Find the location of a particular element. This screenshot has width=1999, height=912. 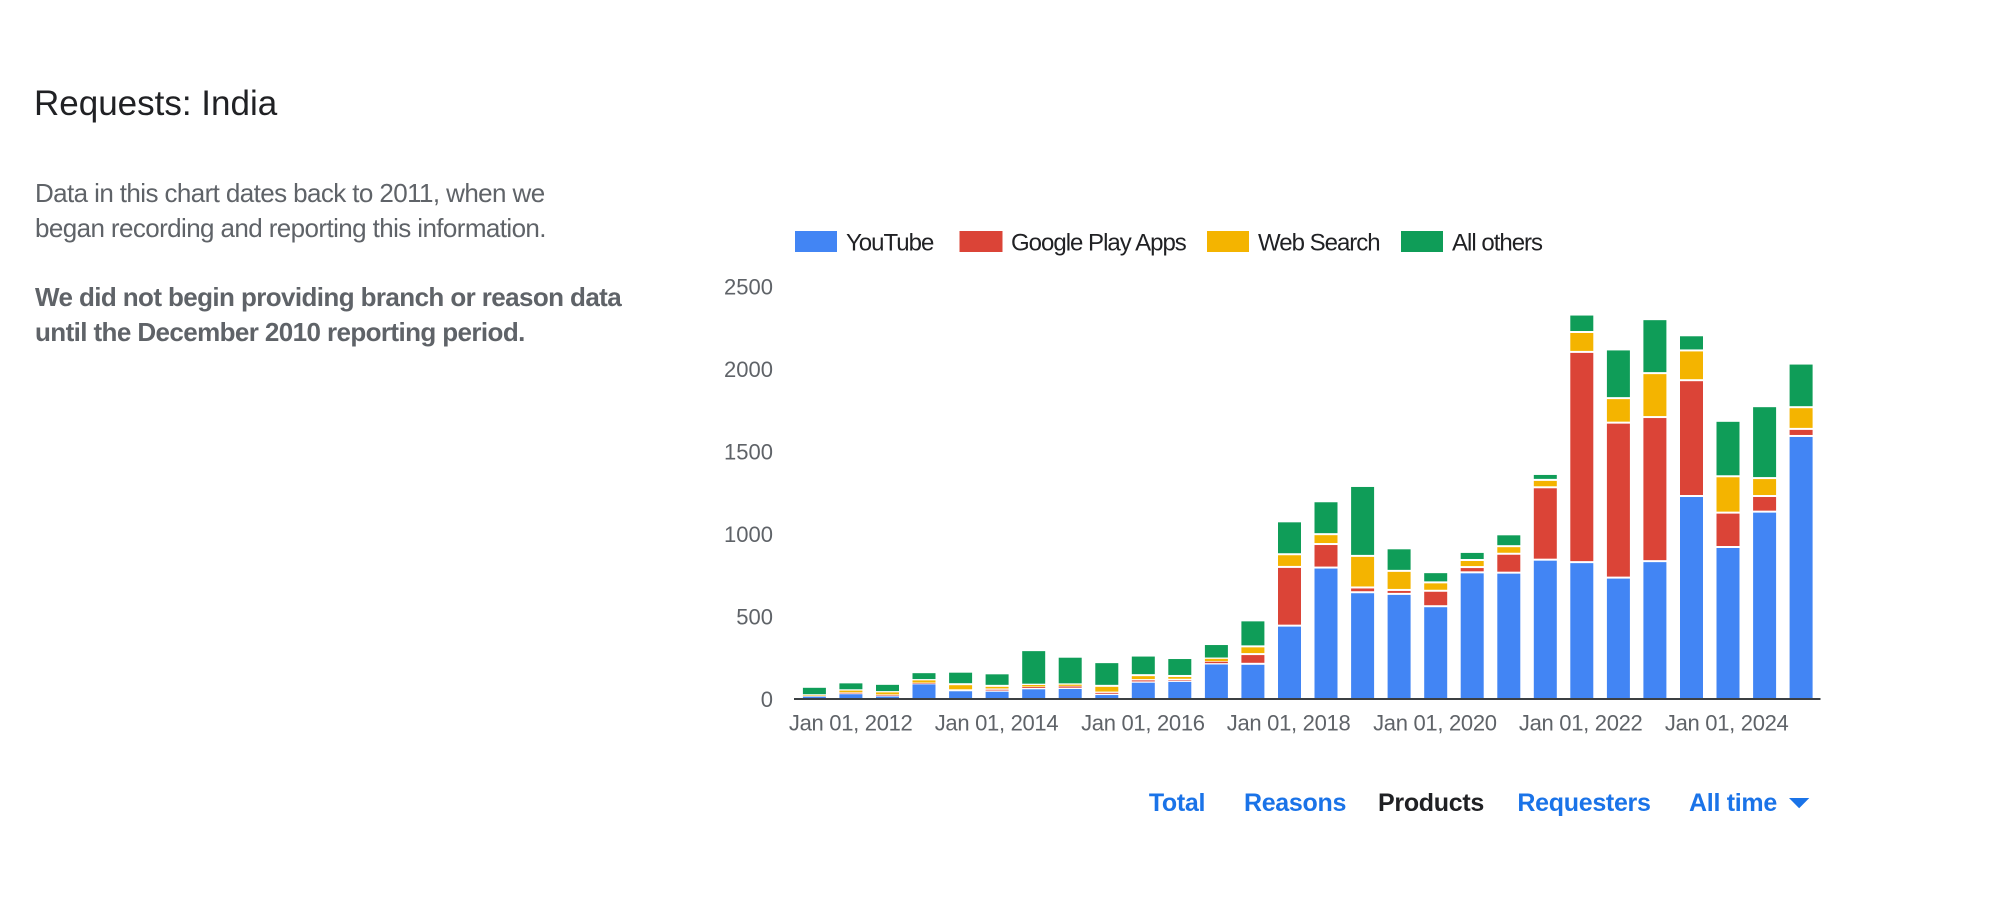

svg-text: Jan 01, 2022 is located at coordinates (1581, 723).